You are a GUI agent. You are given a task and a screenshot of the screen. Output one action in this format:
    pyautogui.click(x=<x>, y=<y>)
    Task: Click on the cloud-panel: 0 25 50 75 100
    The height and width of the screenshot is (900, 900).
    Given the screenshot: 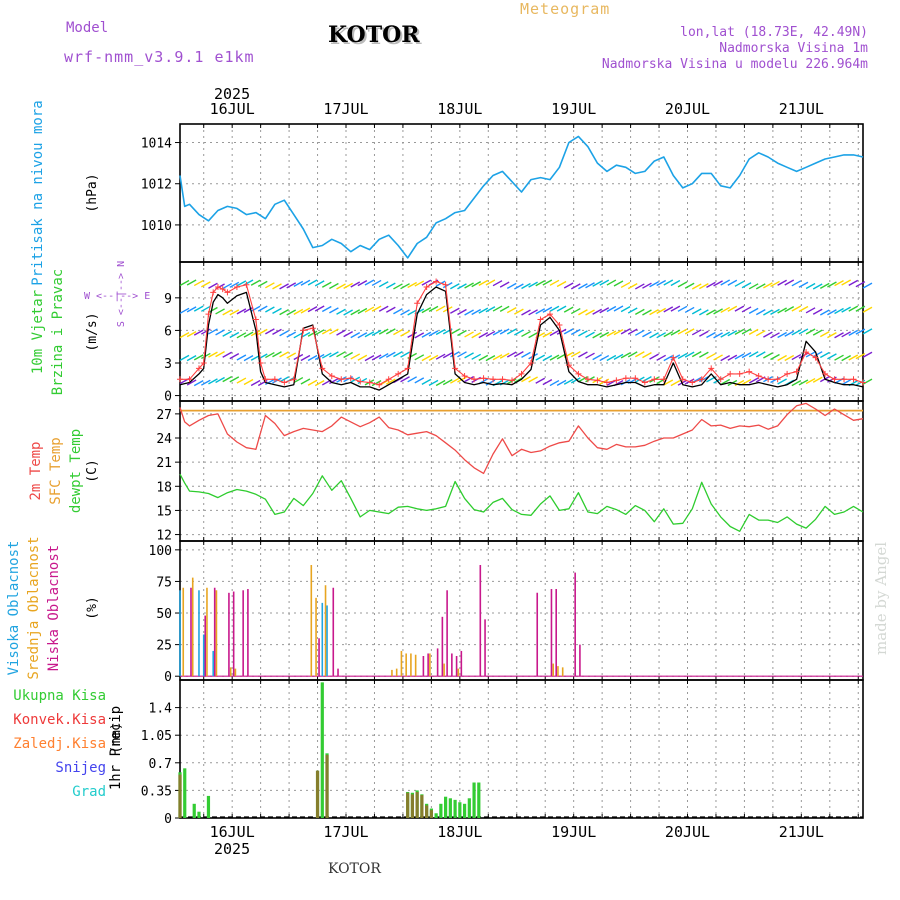 What is the action you would take?
    pyautogui.click(x=506, y=612)
    